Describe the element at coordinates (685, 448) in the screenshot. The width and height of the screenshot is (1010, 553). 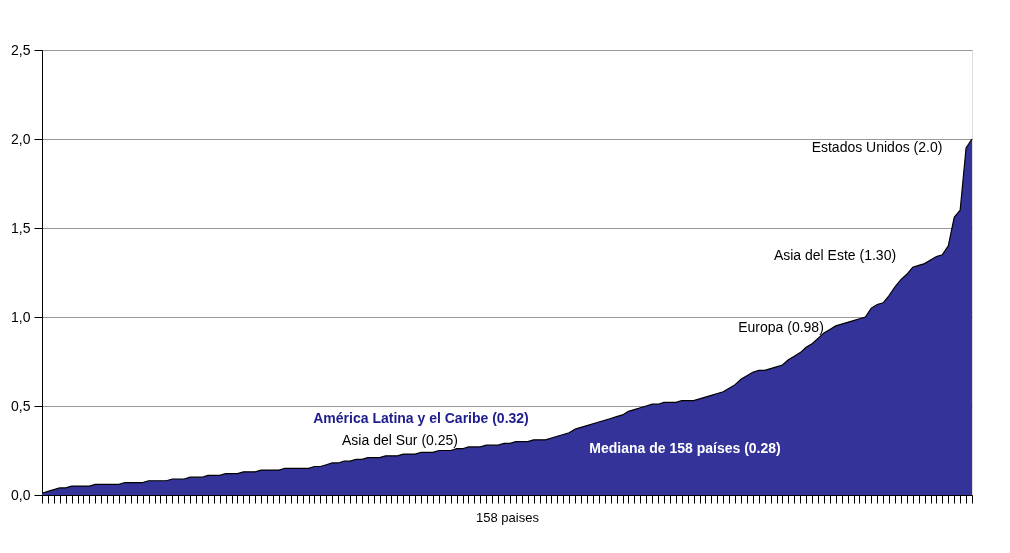
I see `annotation: Mediana de 158 países (0.28)` at that location.